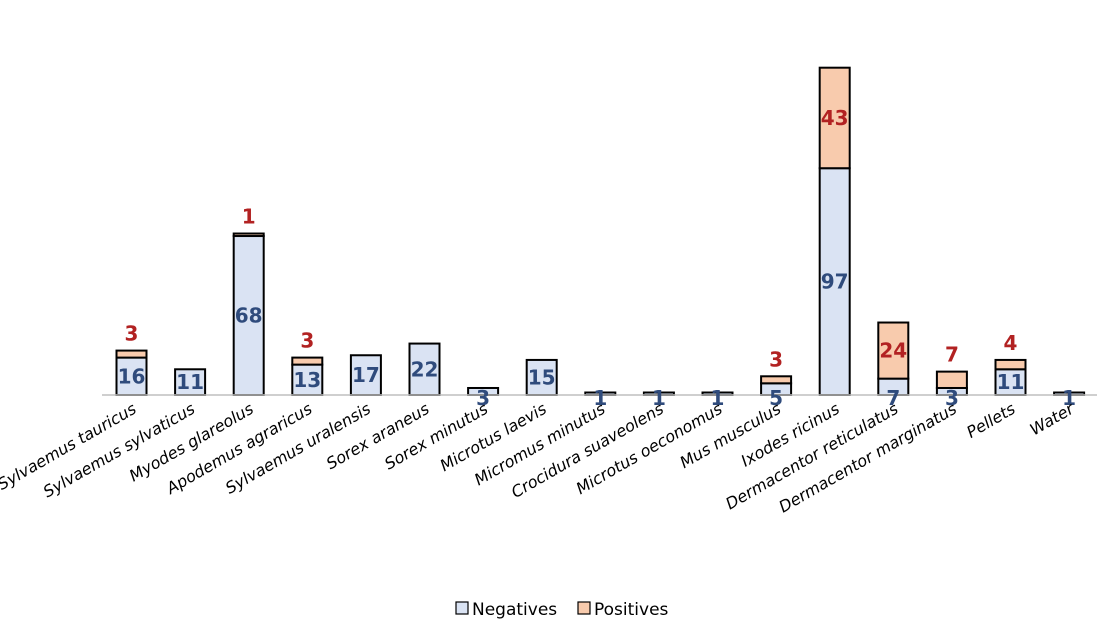  I want to click on legend-swatch-negatives, so click(462, 608).